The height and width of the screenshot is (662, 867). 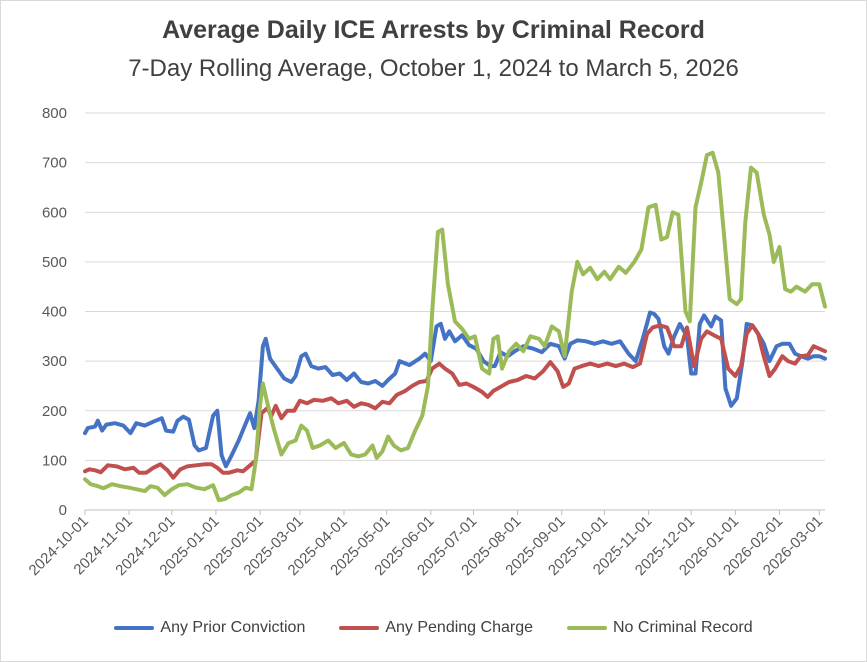 I want to click on y-axis-ticks: 0 100 200 300 400 500 600 700 800, so click(x=54, y=312).